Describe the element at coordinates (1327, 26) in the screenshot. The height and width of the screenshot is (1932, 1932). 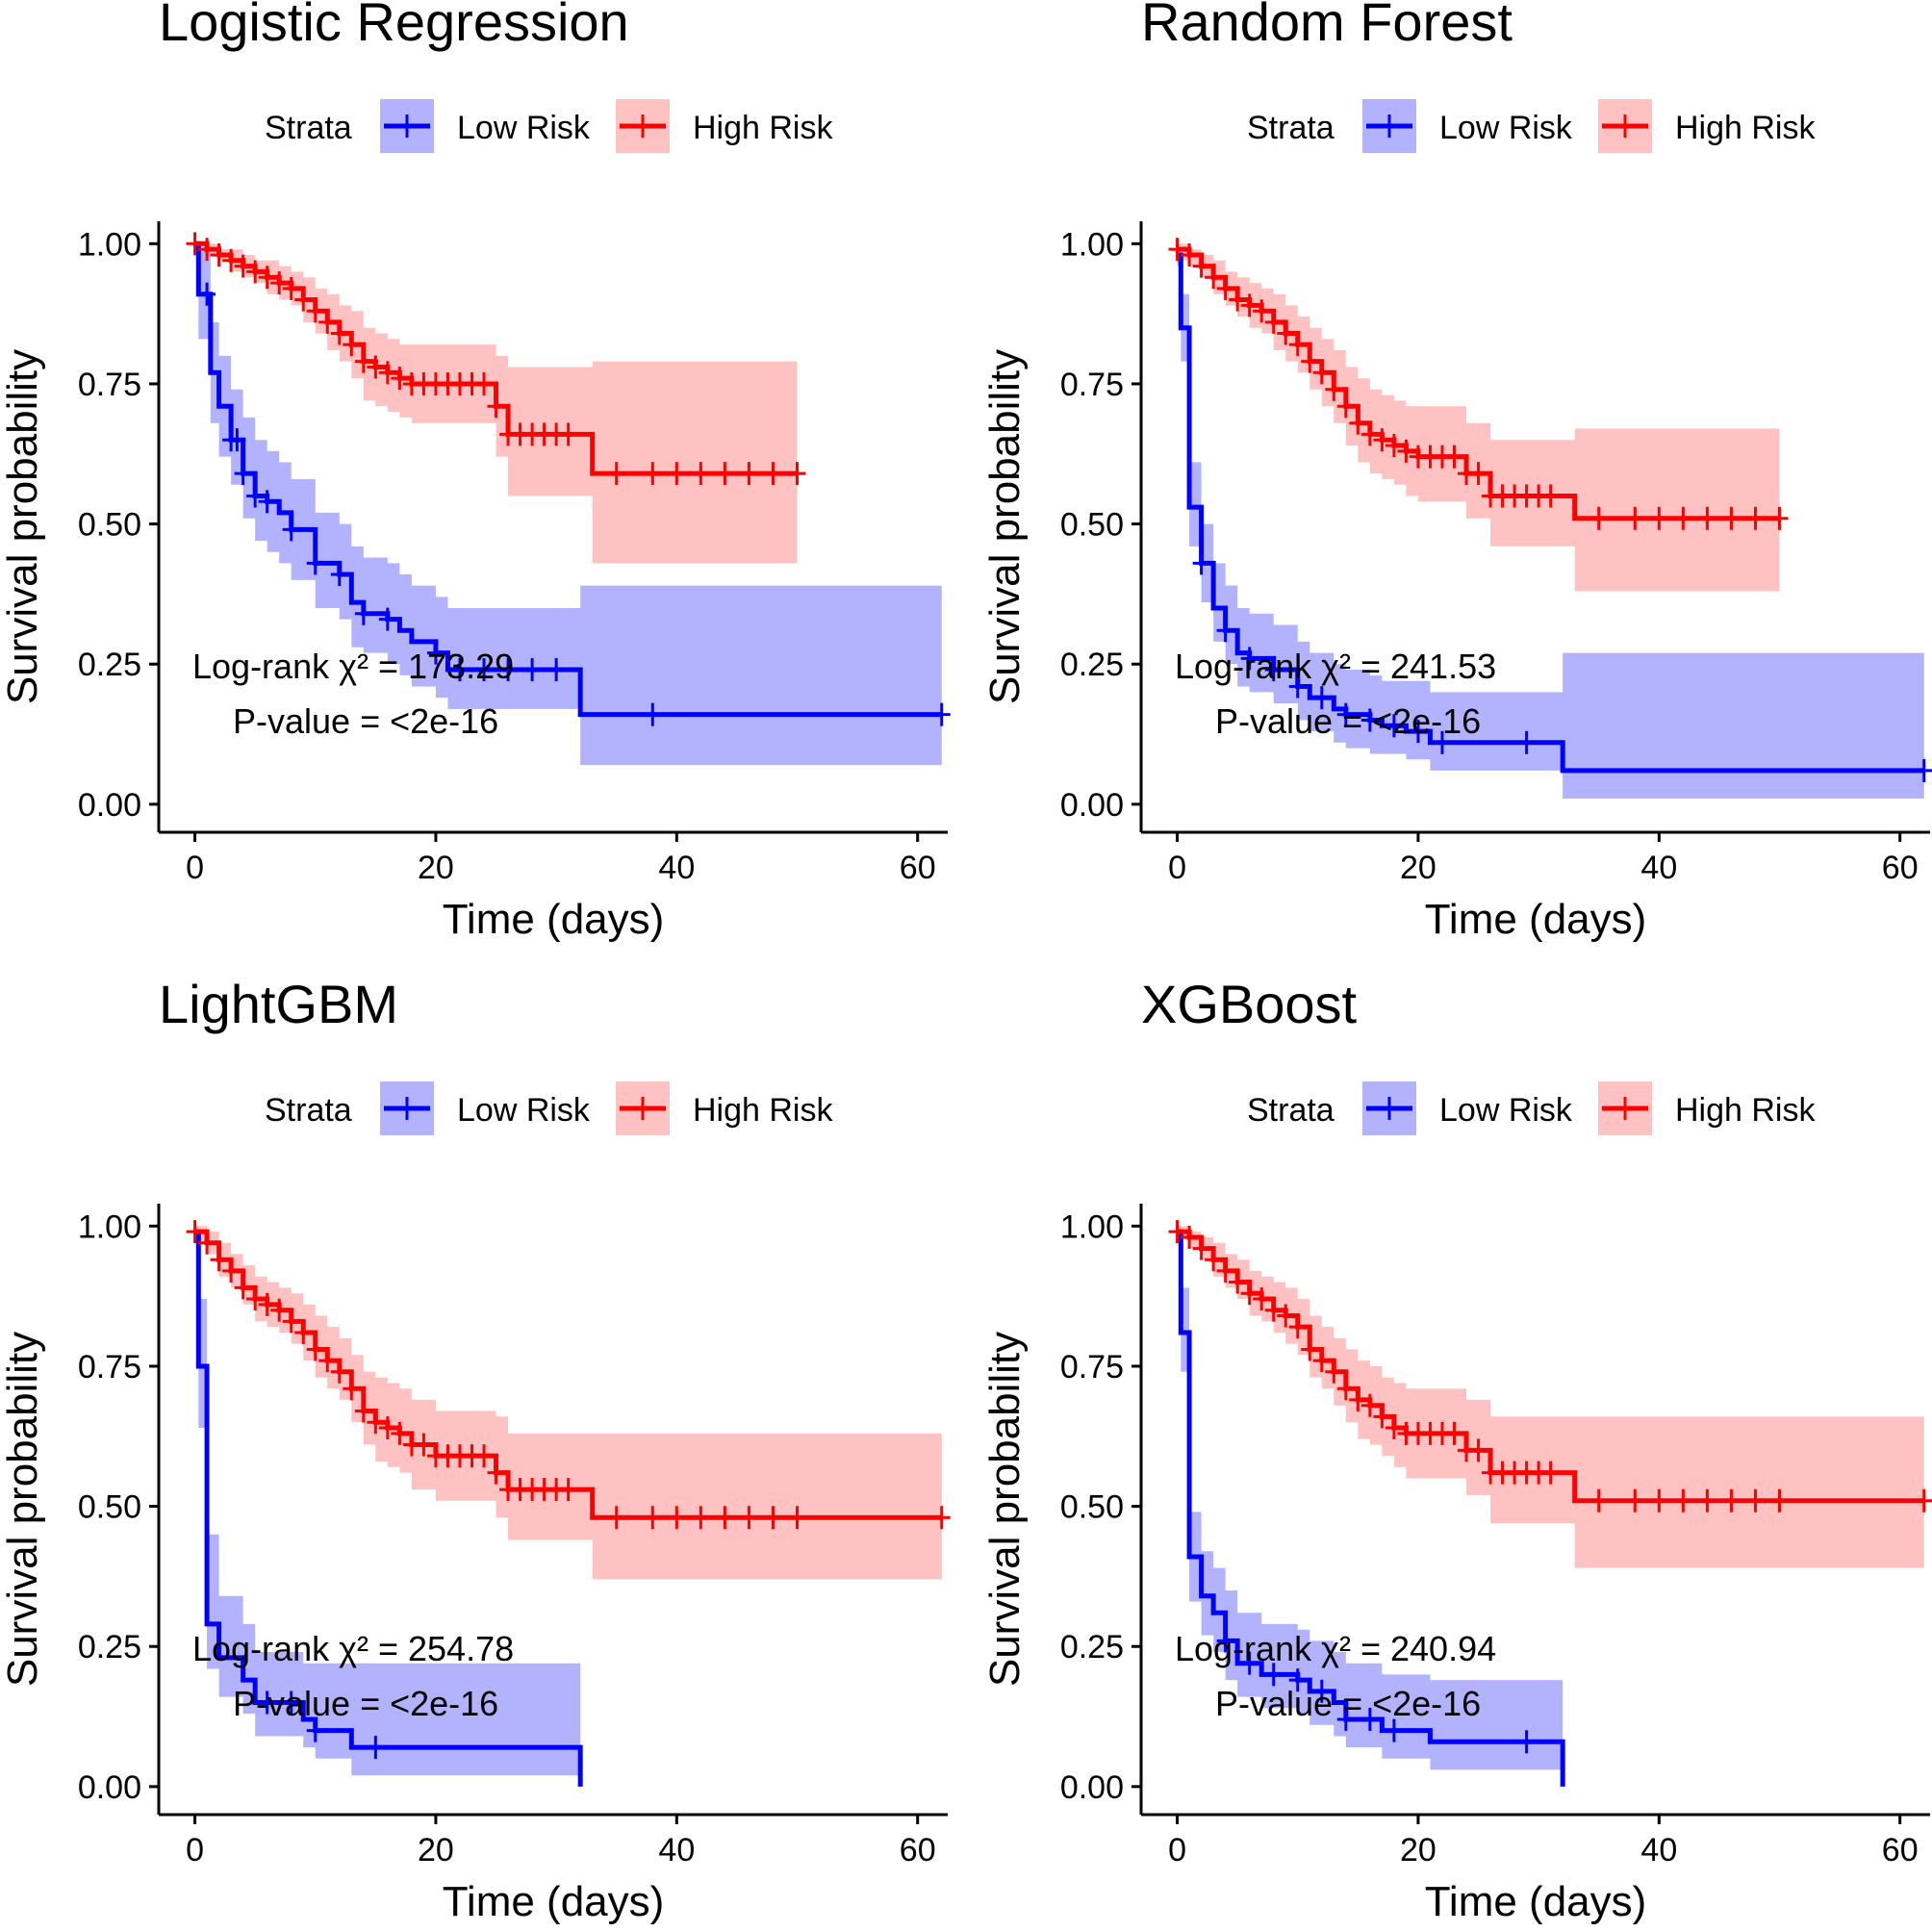
I see `chart-title: Random Forest` at that location.